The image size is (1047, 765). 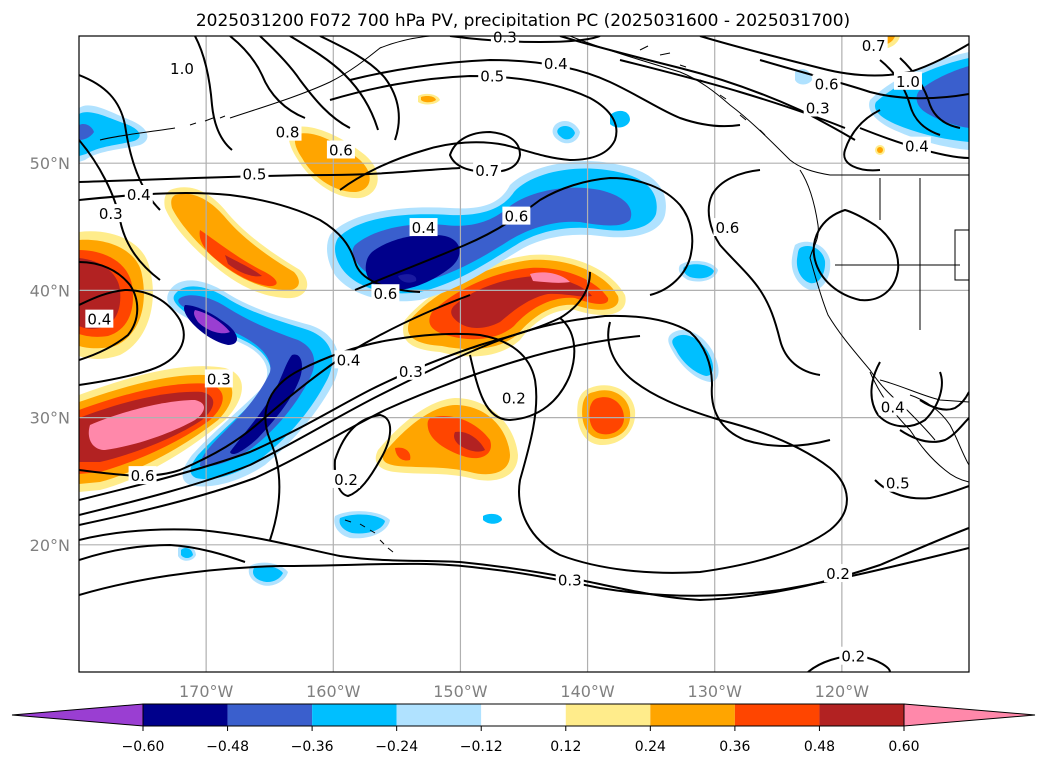 I want to click on lon-label-5: 120°W, so click(x=842, y=691).